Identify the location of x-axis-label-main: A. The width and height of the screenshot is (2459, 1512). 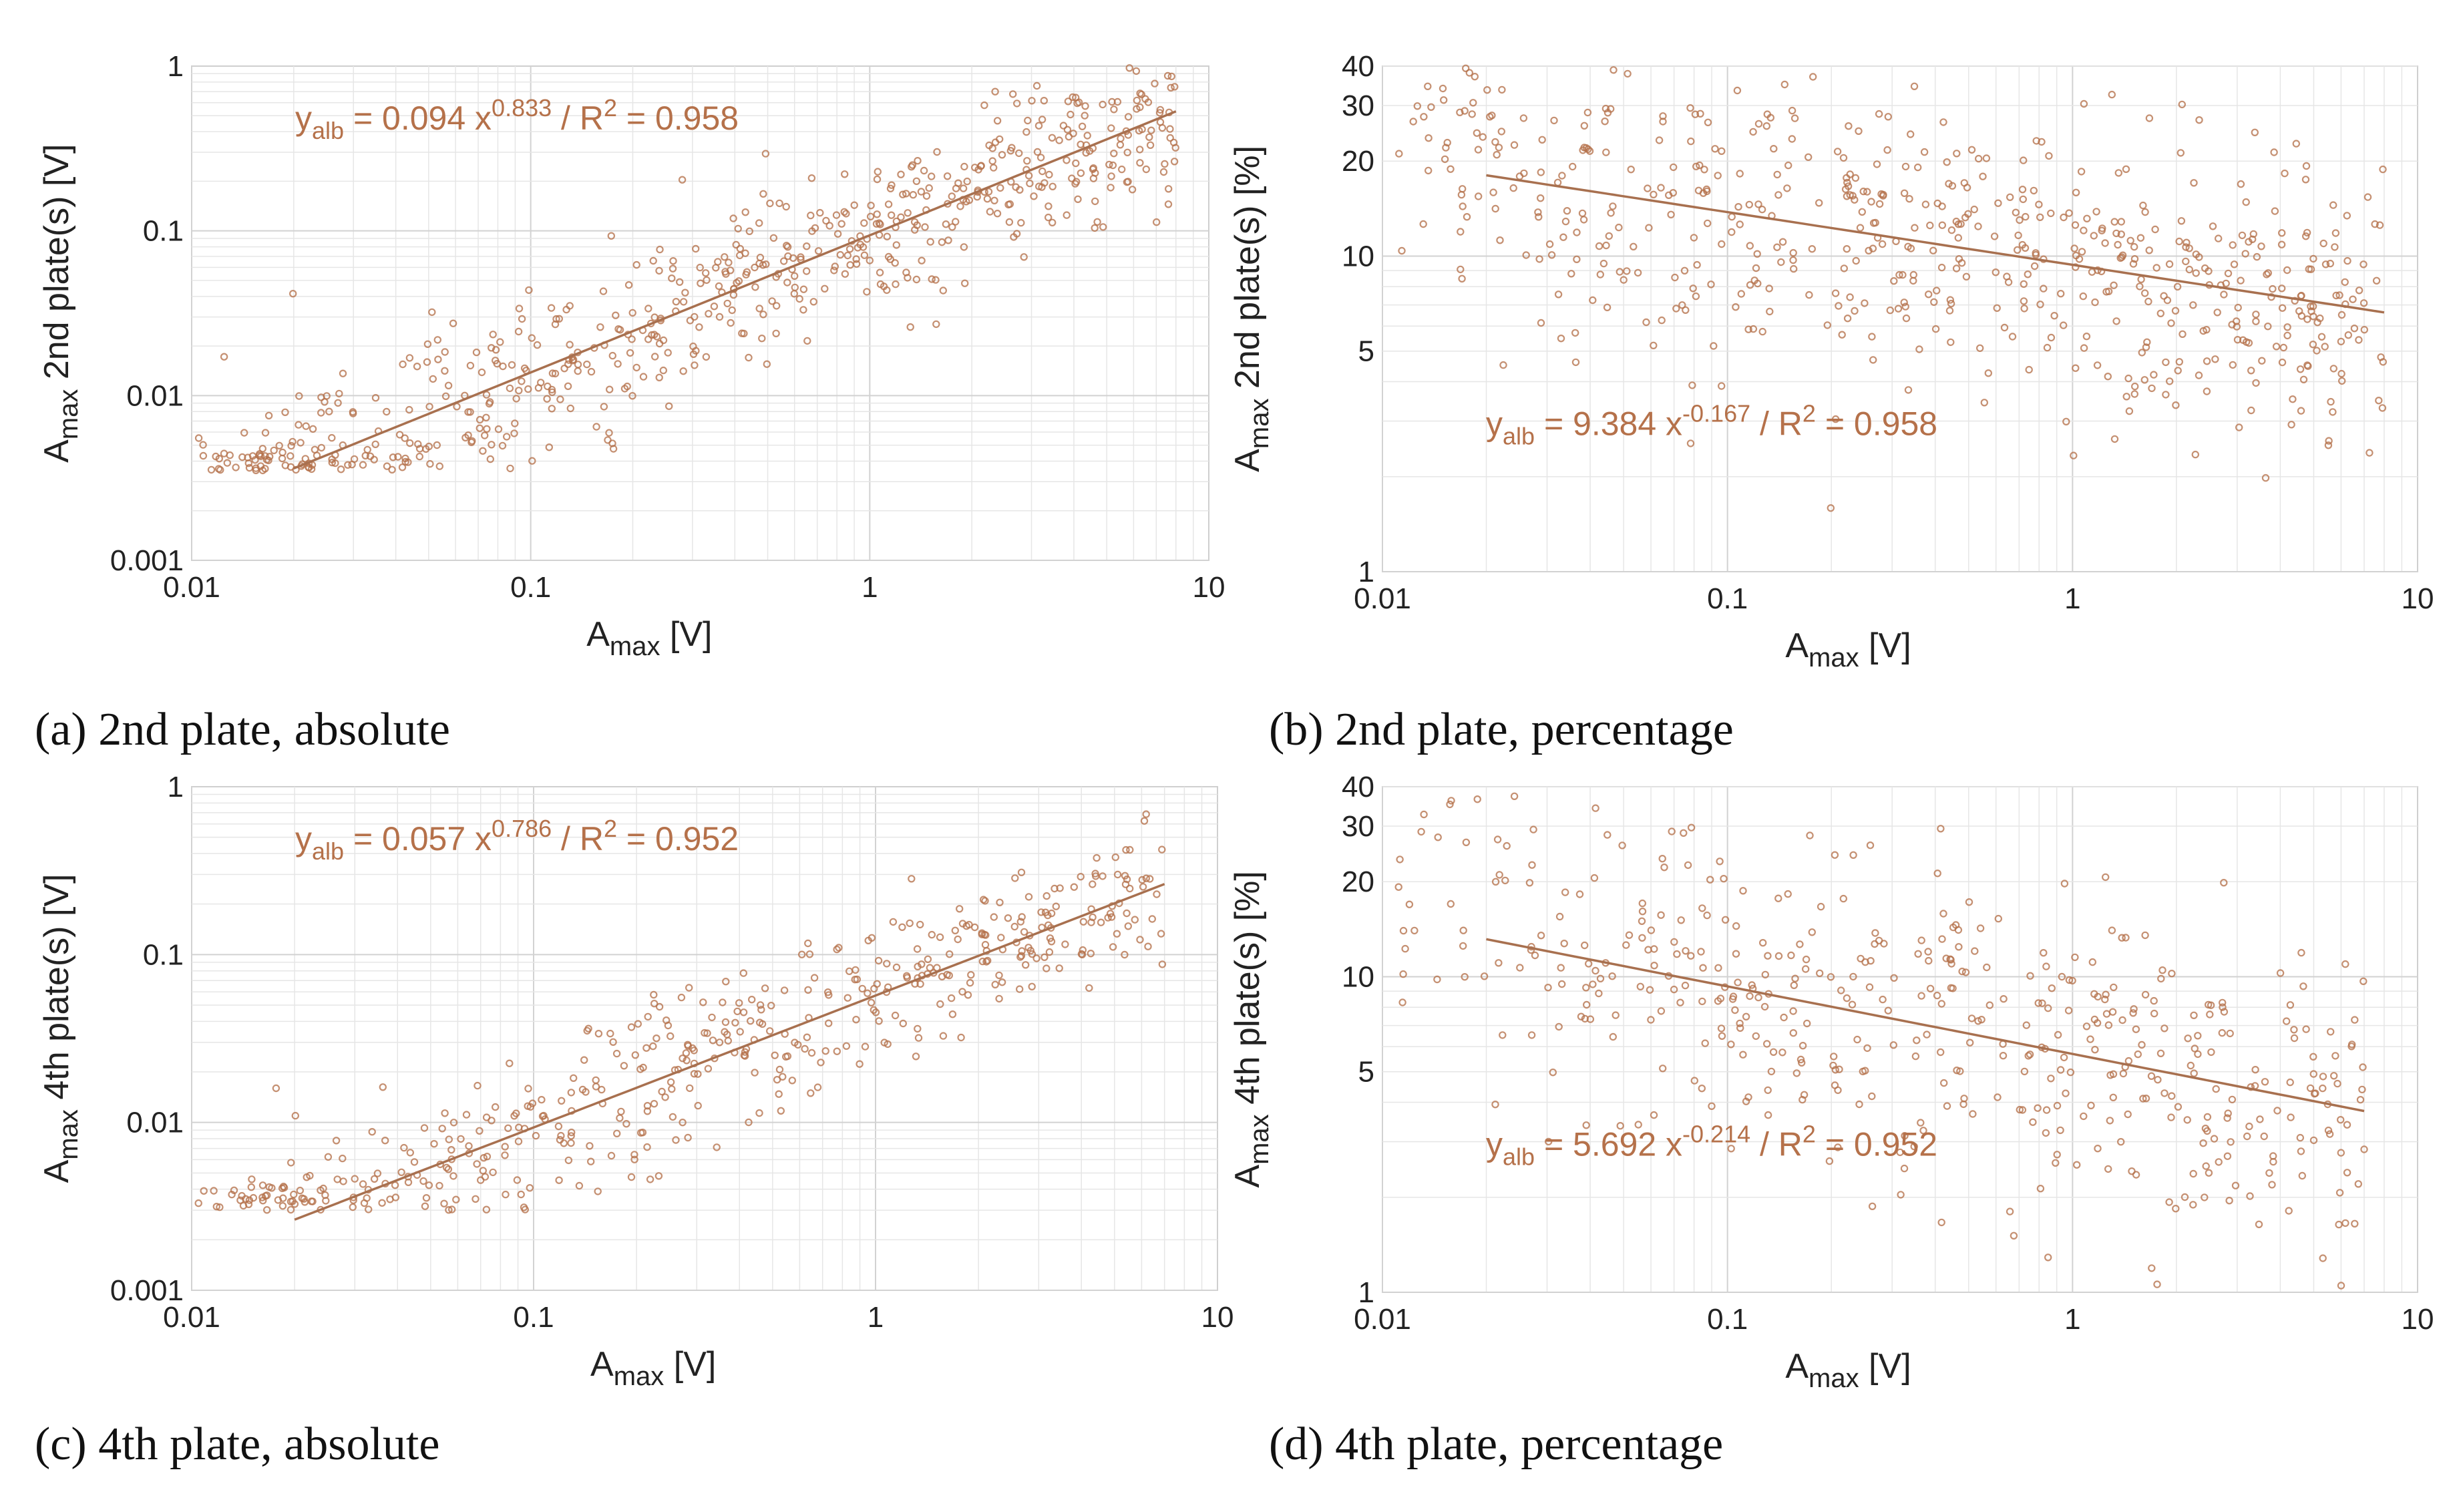
(1797, 1366).